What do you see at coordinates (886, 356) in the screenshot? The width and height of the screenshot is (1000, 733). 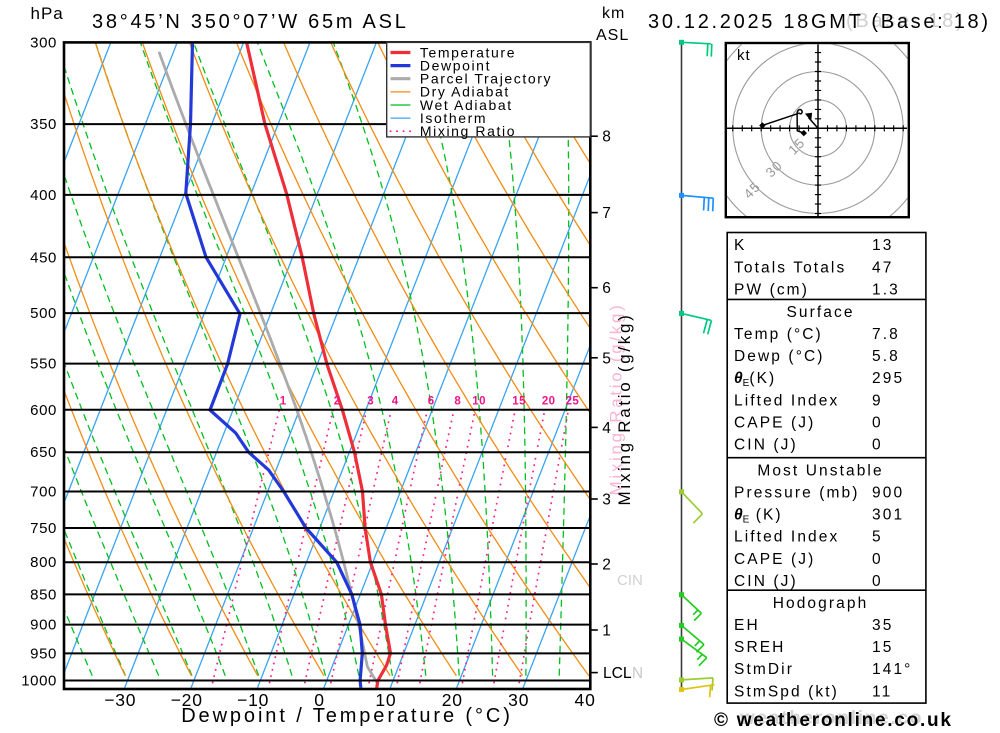 I see `svg-text: 5.8` at bounding box center [886, 356].